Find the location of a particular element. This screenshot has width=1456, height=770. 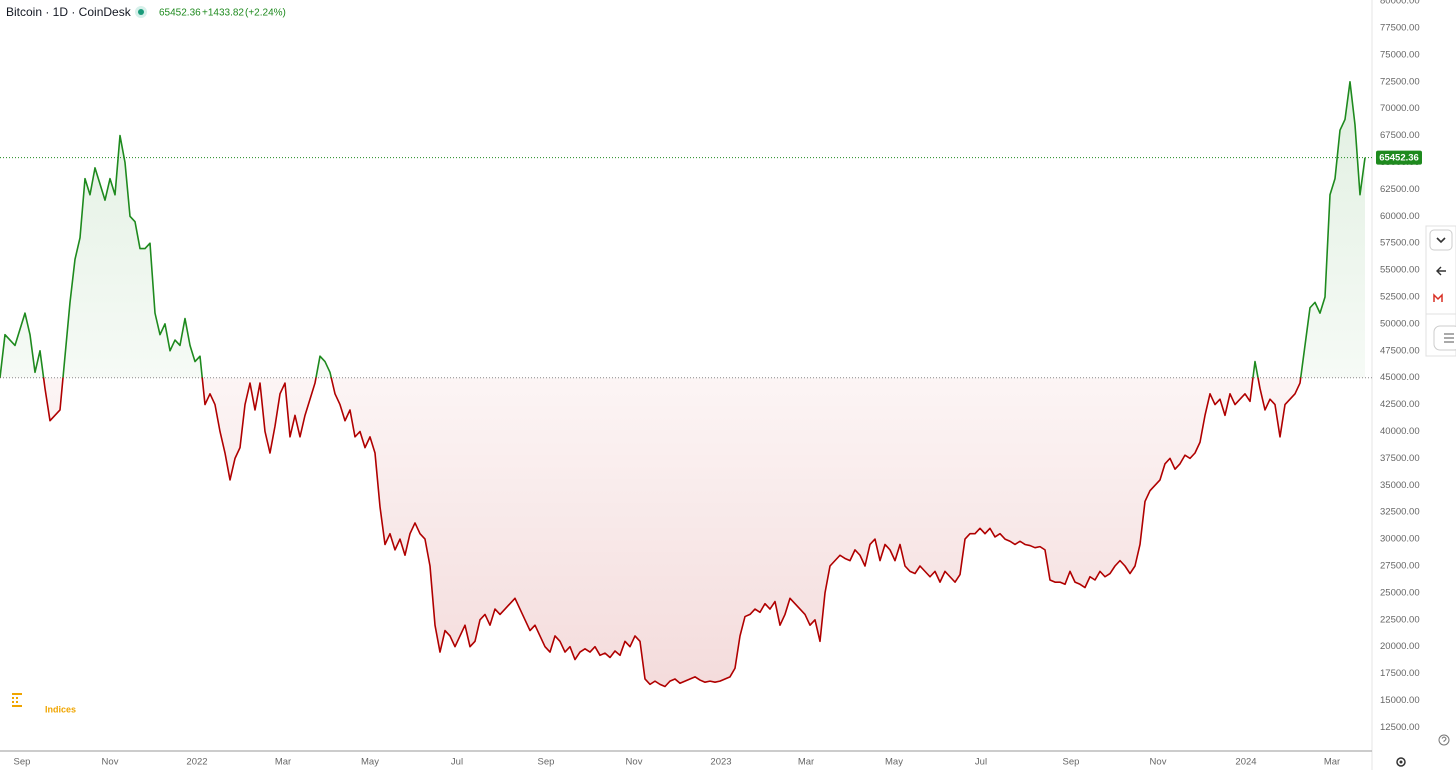

y-tick-label: 75000.00 is located at coordinates (1400, 54).